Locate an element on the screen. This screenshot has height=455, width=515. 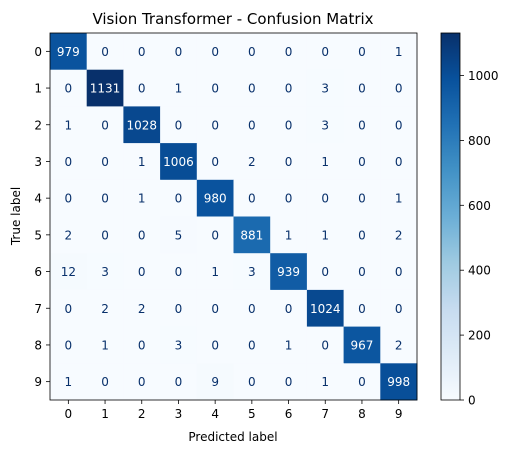
y-tick-label: 1 is located at coordinates (38, 89).